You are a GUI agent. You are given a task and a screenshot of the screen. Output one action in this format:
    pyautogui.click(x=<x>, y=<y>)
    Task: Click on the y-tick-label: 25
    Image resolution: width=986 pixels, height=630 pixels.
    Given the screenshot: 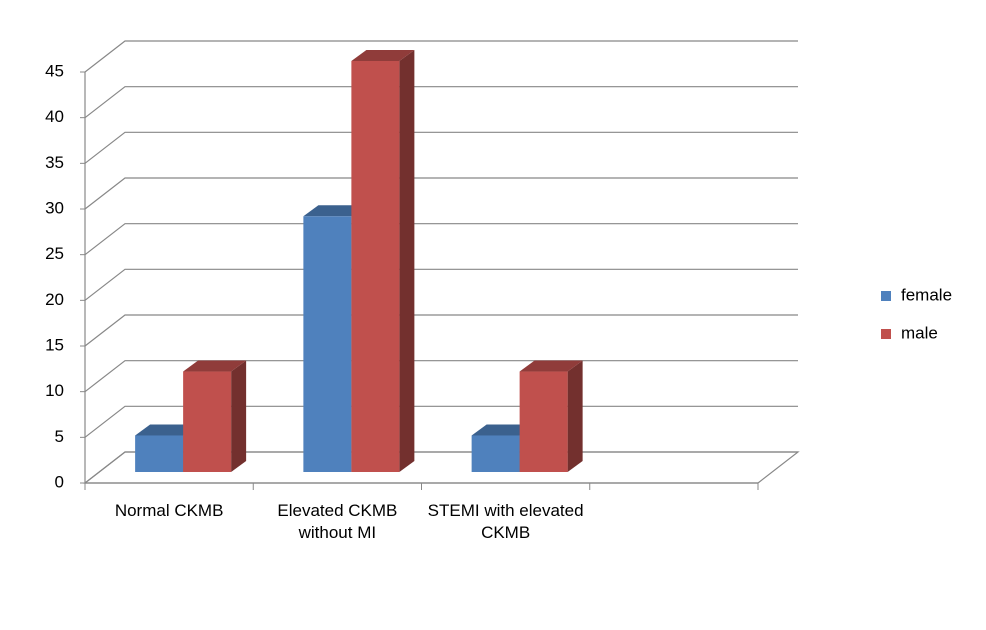 What is the action you would take?
    pyautogui.click(x=54, y=253)
    